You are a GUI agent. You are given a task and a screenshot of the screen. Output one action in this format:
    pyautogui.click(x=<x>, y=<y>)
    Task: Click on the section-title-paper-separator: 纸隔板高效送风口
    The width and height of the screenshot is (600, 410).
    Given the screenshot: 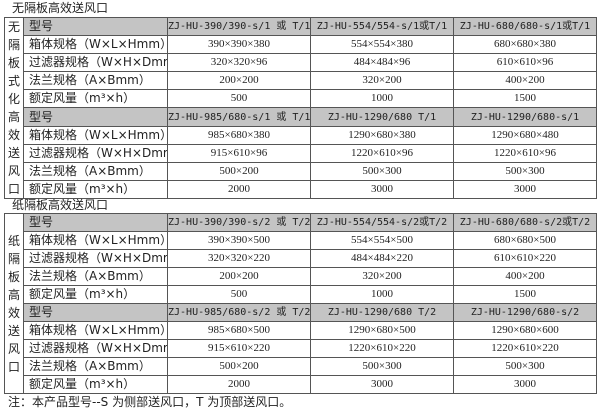 What is the action you would take?
    pyautogui.click(x=60, y=205)
    